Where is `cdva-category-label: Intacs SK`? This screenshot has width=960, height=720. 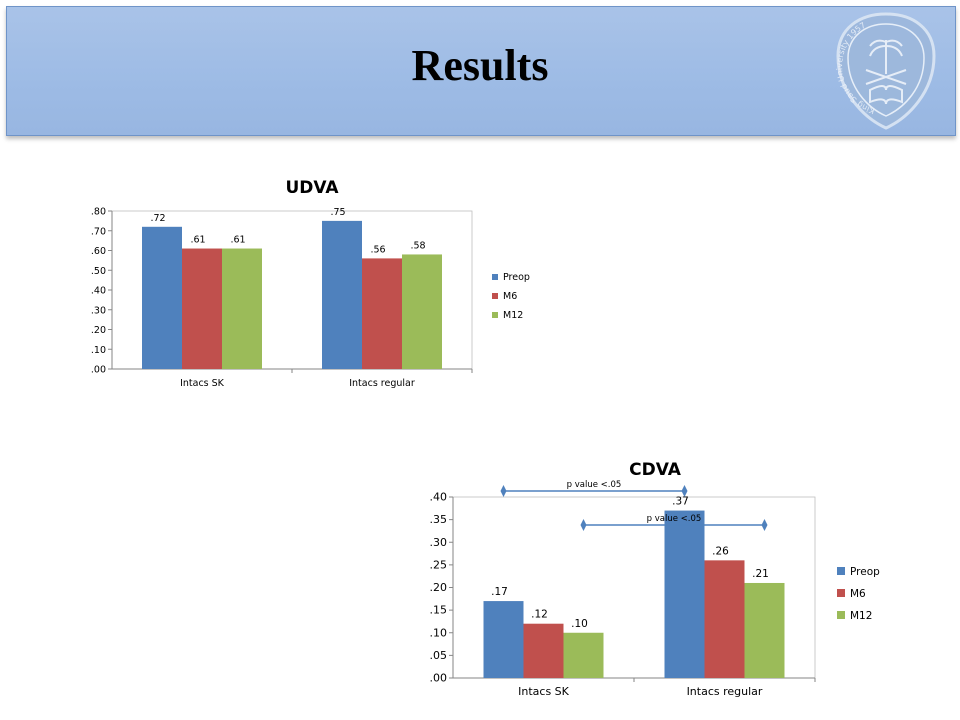
cdva-category-label: Intacs SK is located at coordinates (544, 691).